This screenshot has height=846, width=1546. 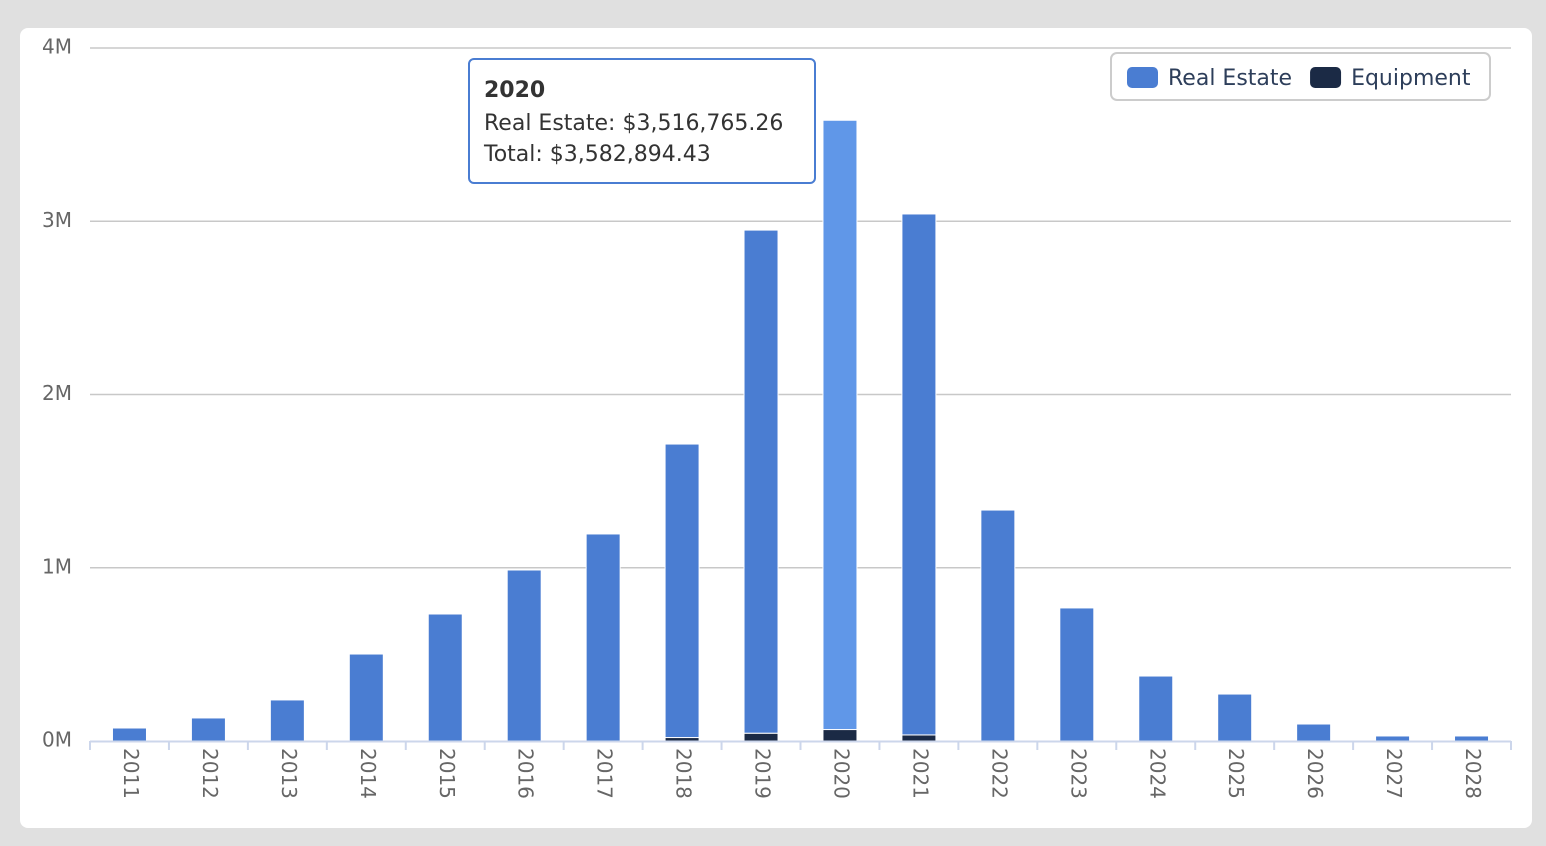 I want to click on x-tick-group: 2013, so click(x=289, y=773).